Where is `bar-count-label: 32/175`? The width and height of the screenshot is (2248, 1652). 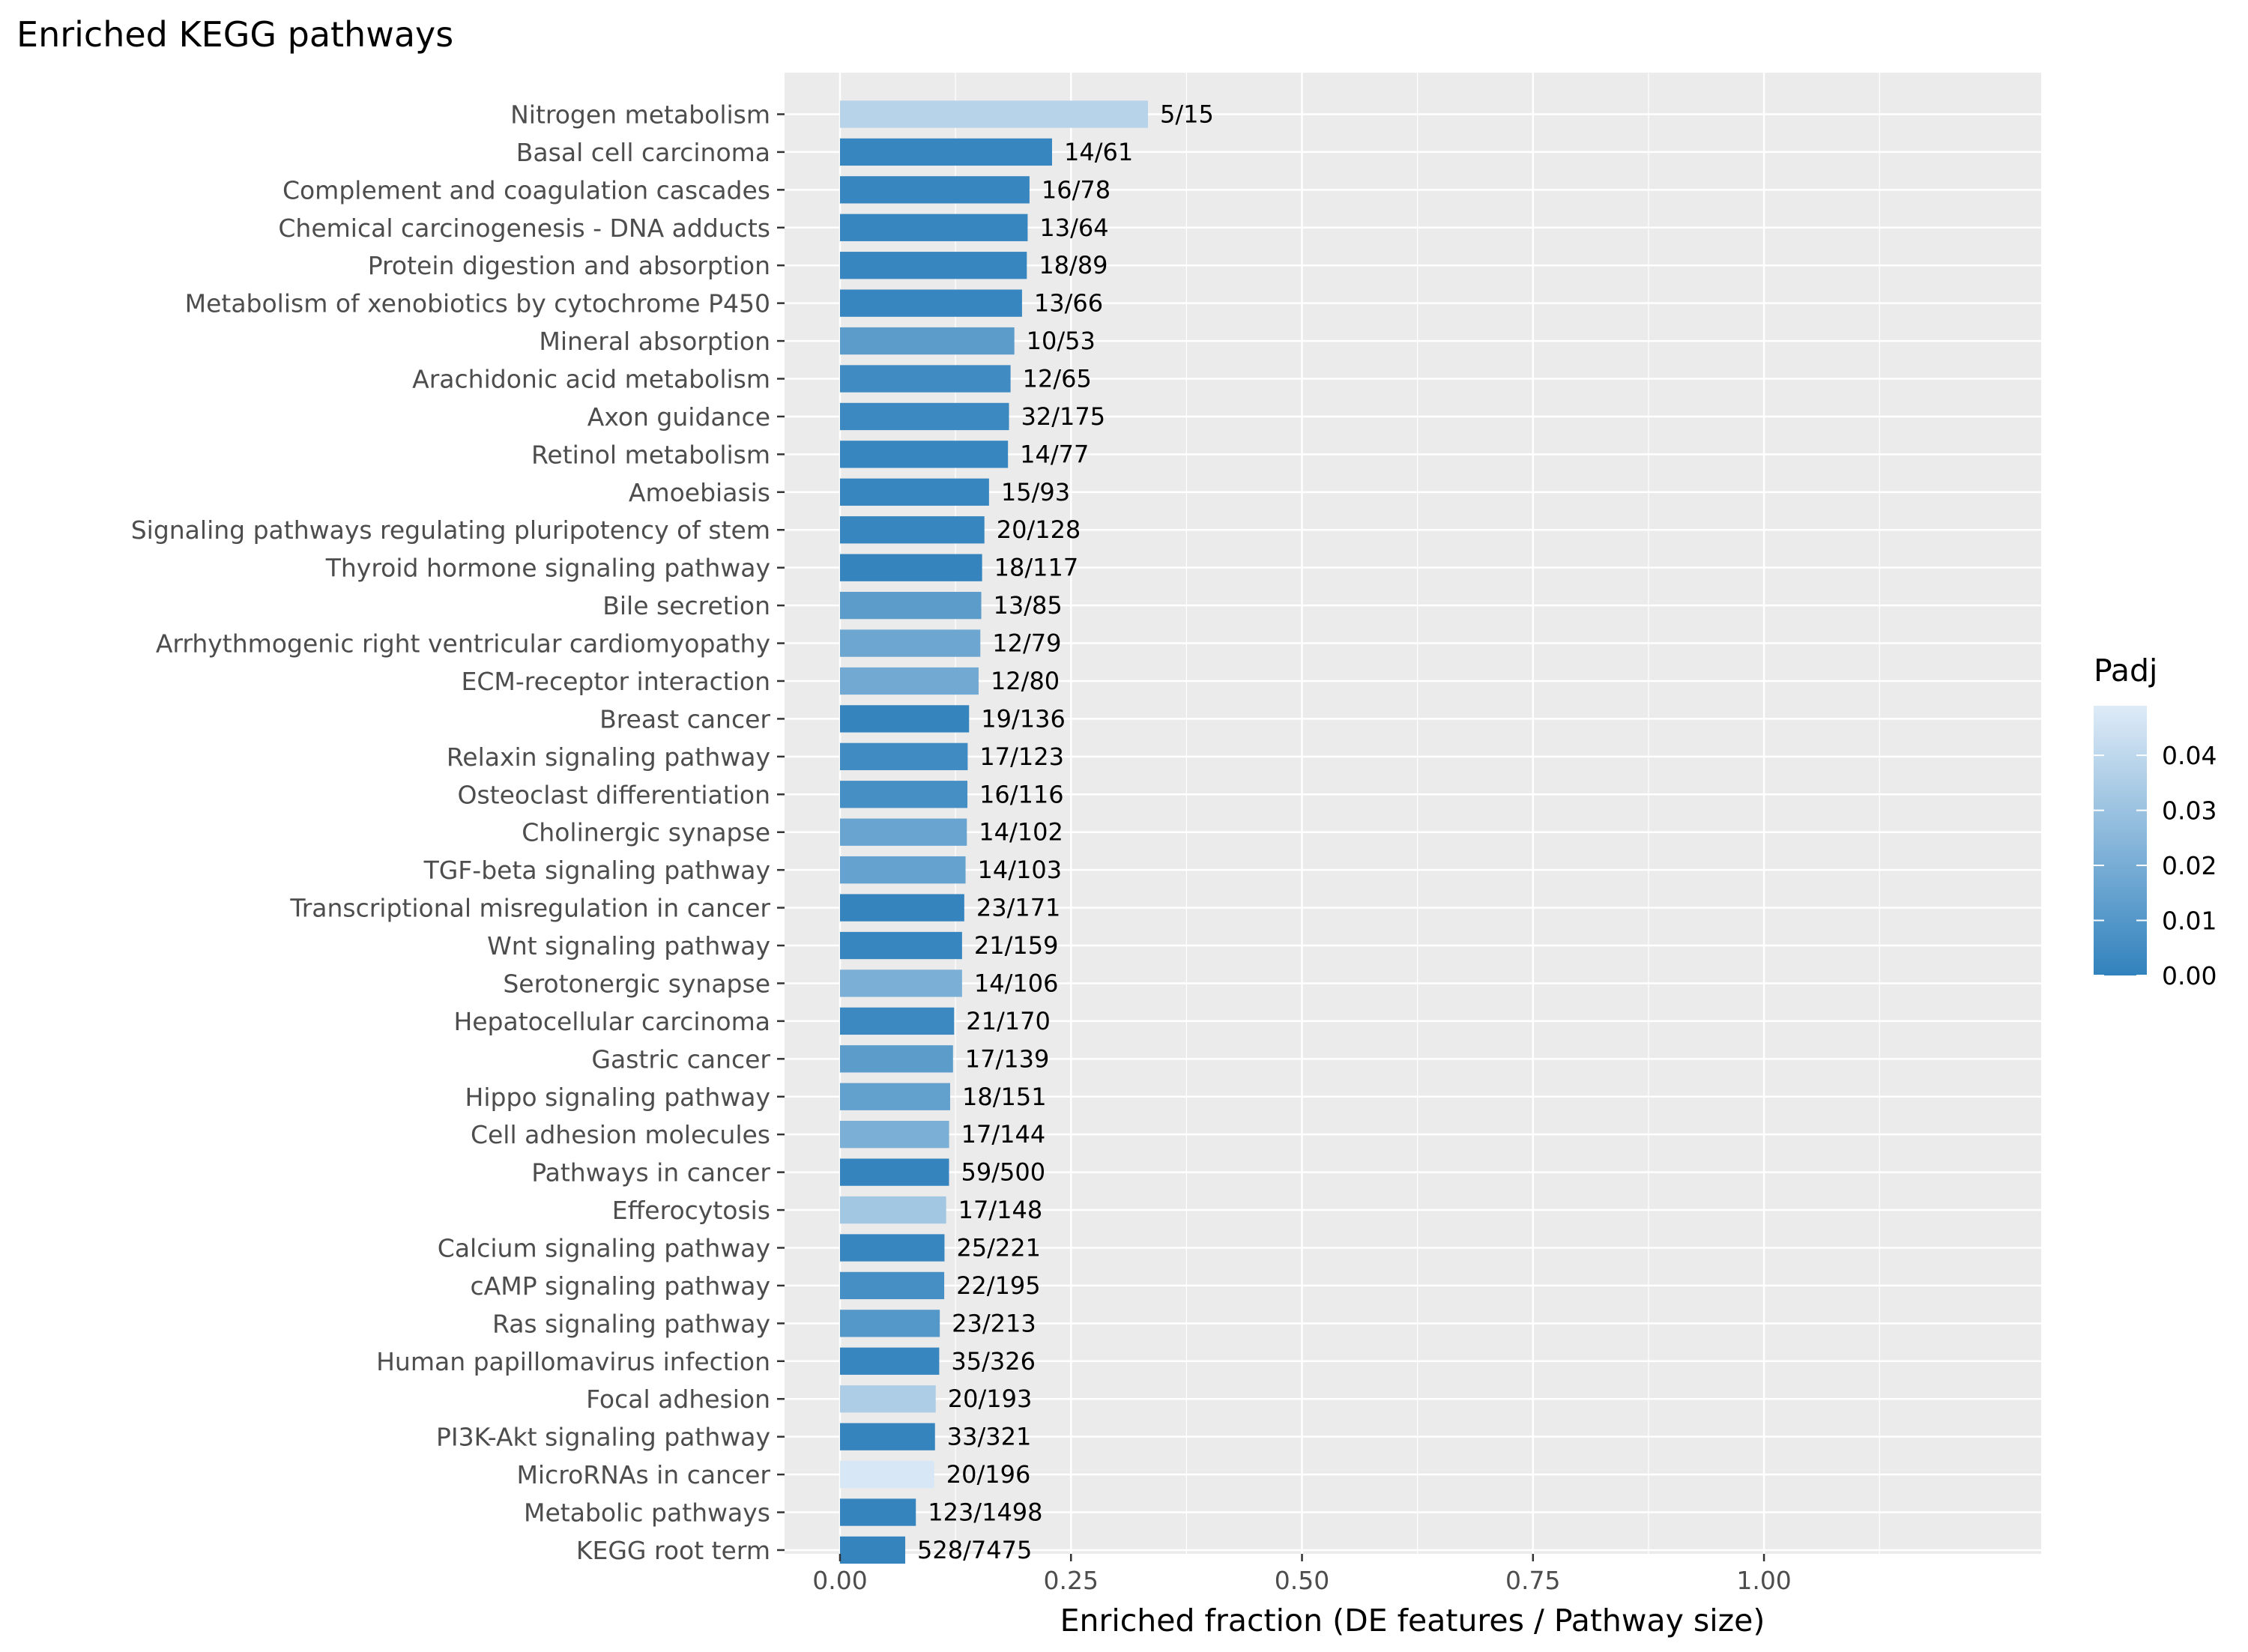 bar-count-label: 32/175 is located at coordinates (1063, 416).